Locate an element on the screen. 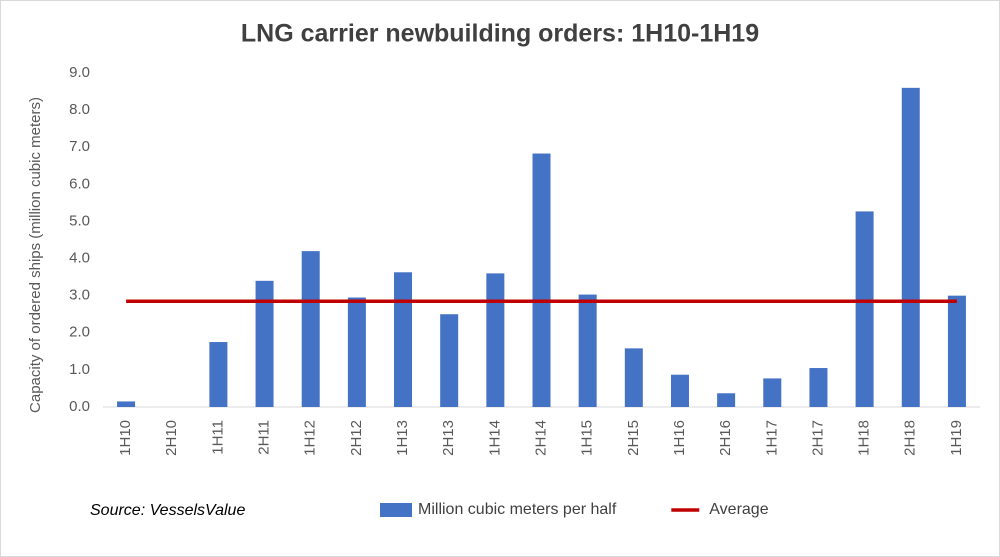 This screenshot has height=557, width=1000. x-tick-label: 1H16 is located at coordinates (679, 438).